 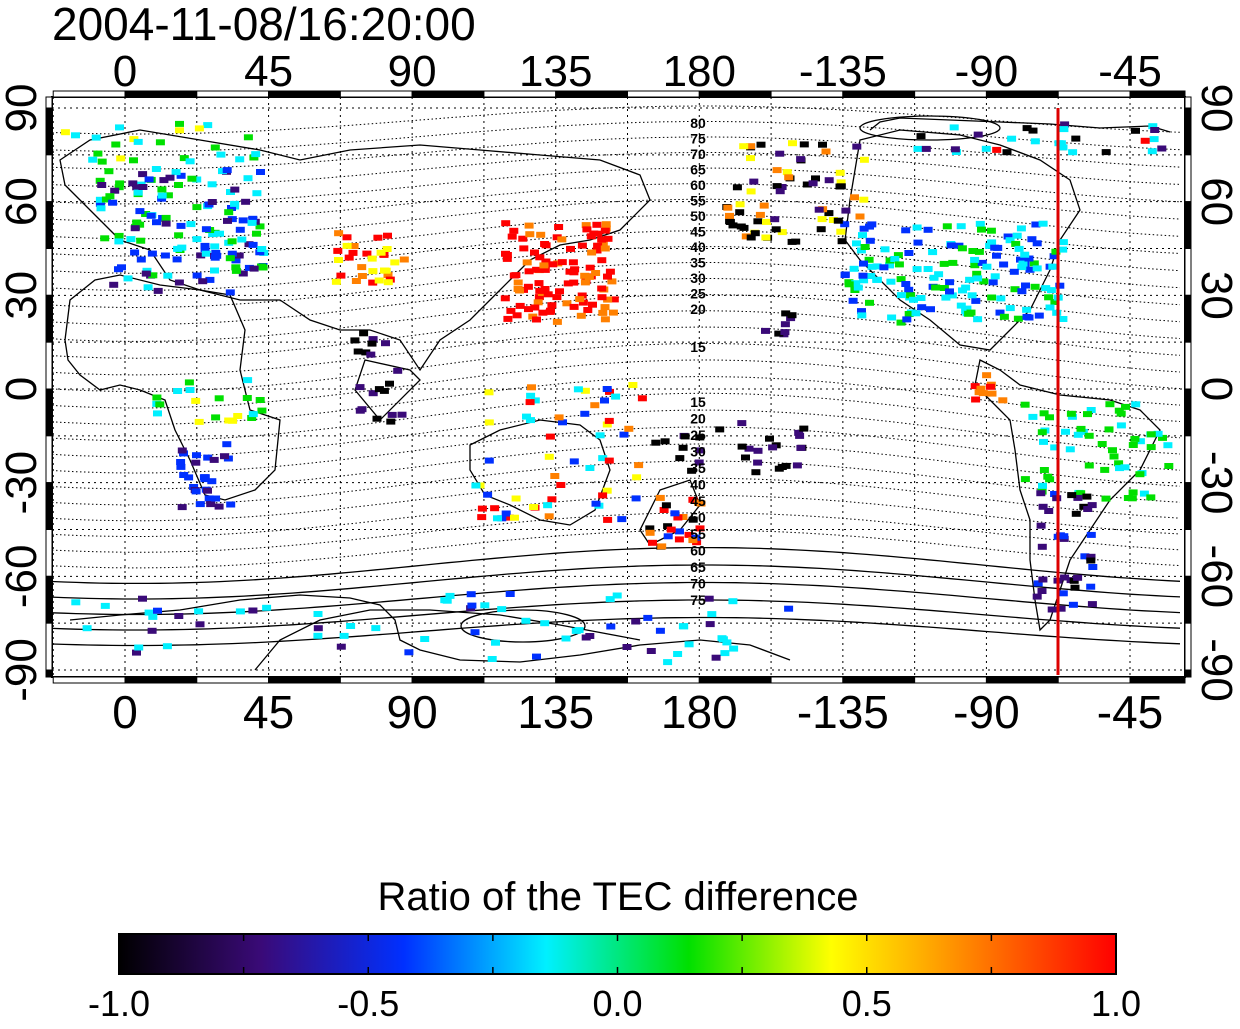 I want to click on colorbar-ticks, so click(x=617, y=954).